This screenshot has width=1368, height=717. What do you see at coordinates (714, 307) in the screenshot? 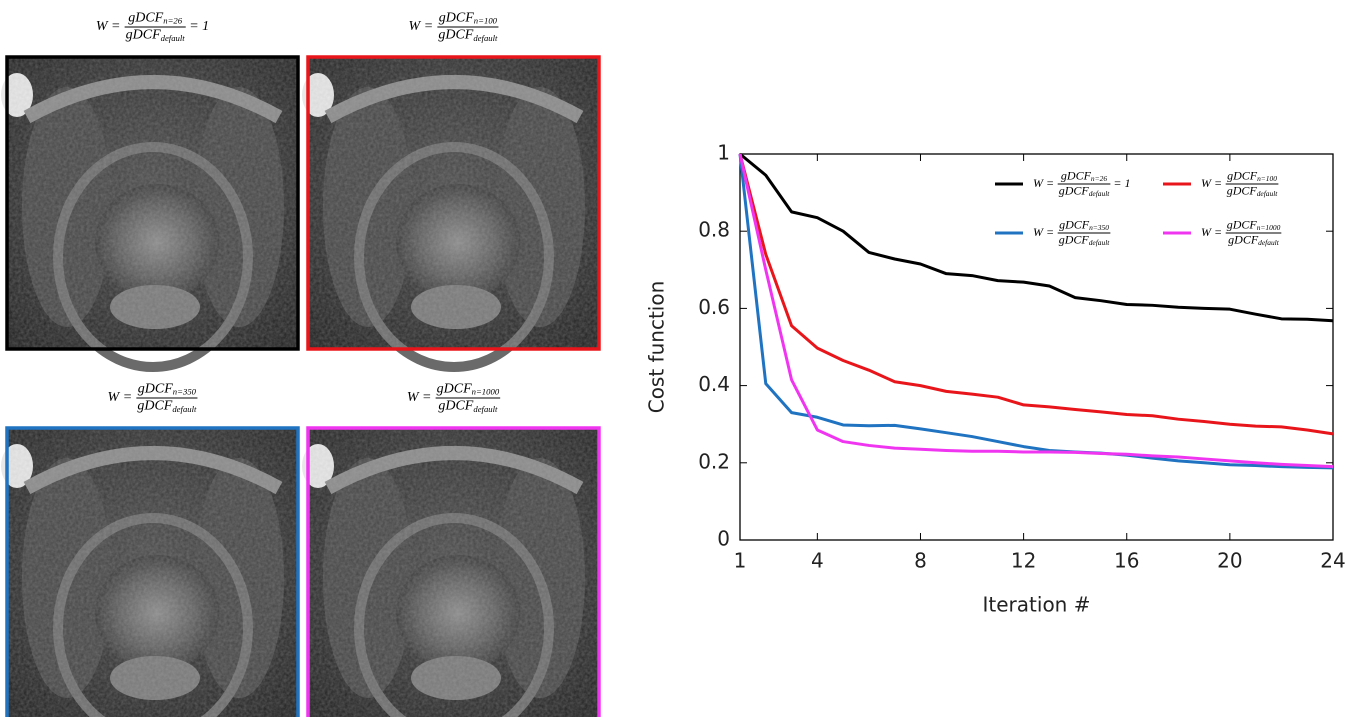
I see `y-tick-label: 0.6` at bounding box center [714, 307].